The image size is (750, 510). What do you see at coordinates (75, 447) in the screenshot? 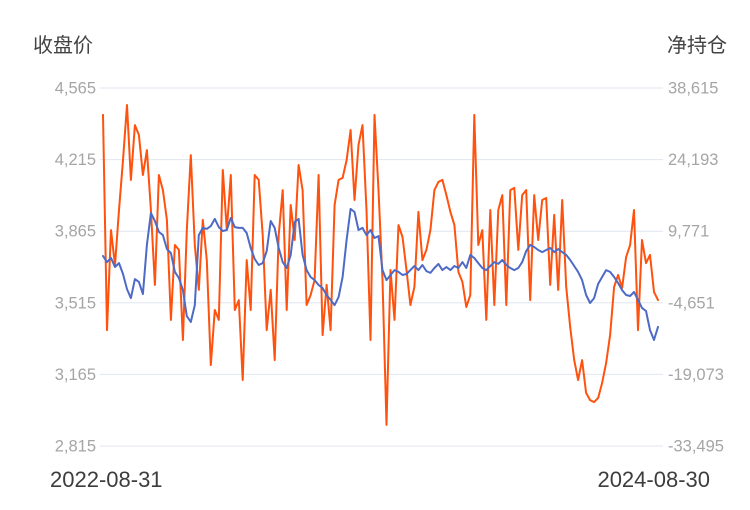
I see `left-axis-tick-label: 2,815` at bounding box center [75, 447].